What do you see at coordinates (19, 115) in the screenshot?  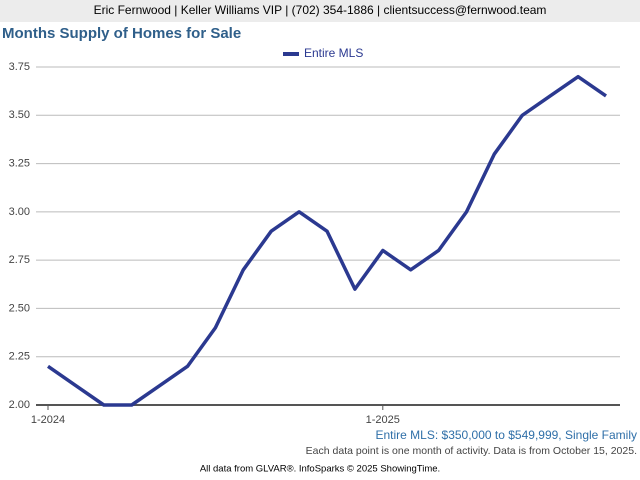 I see `y-tick-label: 3.50` at bounding box center [19, 115].